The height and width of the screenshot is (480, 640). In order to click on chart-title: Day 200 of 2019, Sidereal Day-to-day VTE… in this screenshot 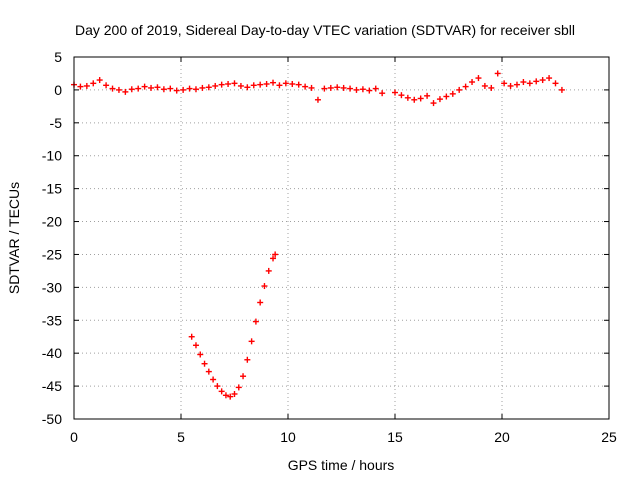, I will do `click(325, 30)`.